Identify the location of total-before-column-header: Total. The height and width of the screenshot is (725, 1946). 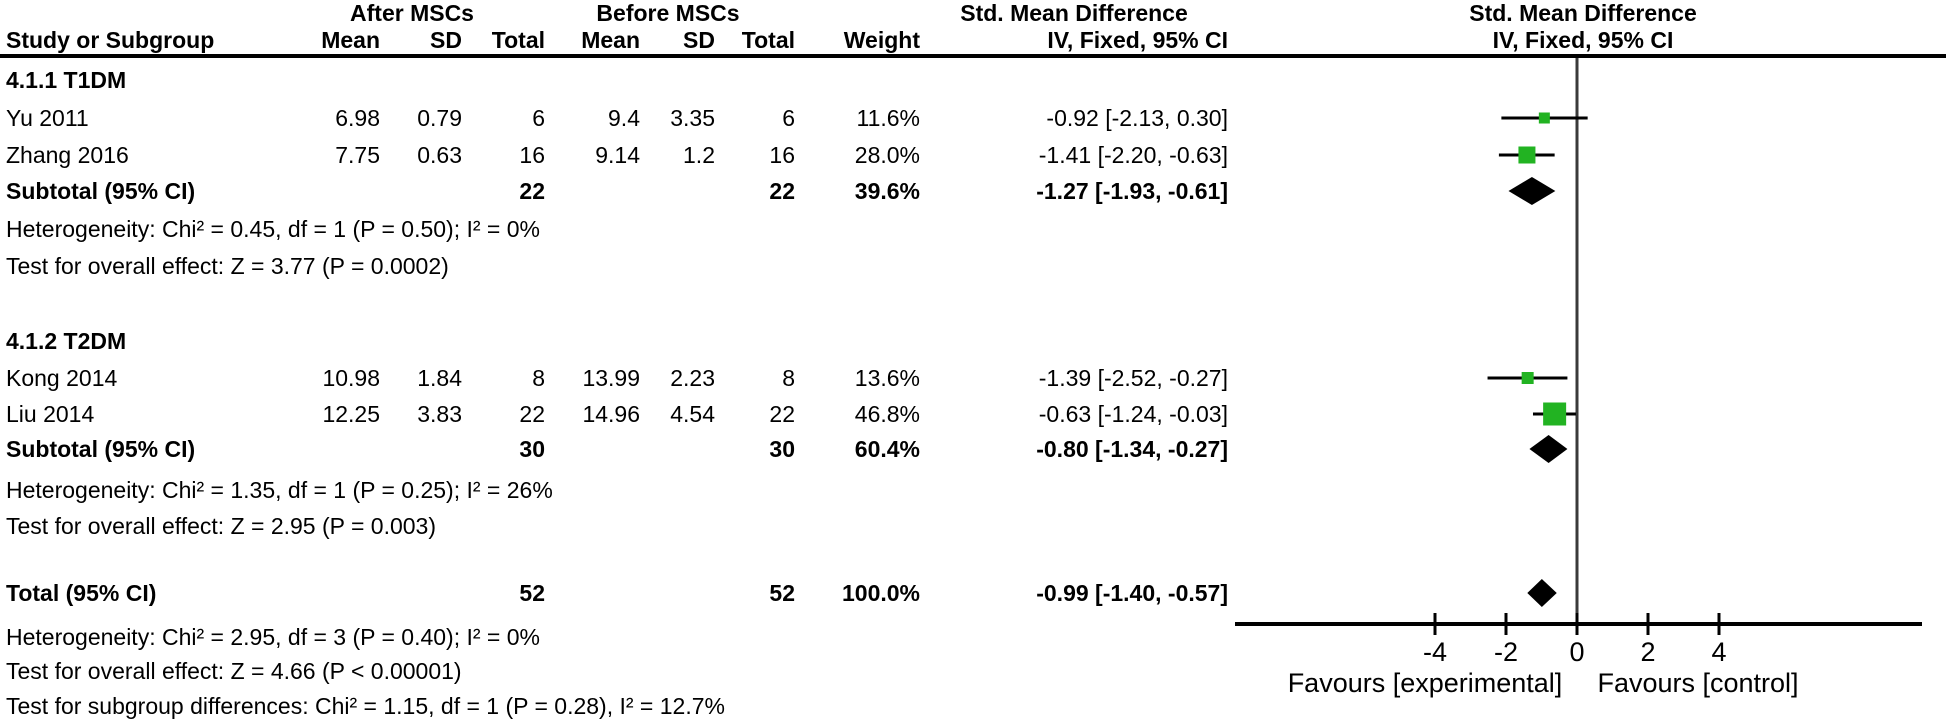
(768, 40).